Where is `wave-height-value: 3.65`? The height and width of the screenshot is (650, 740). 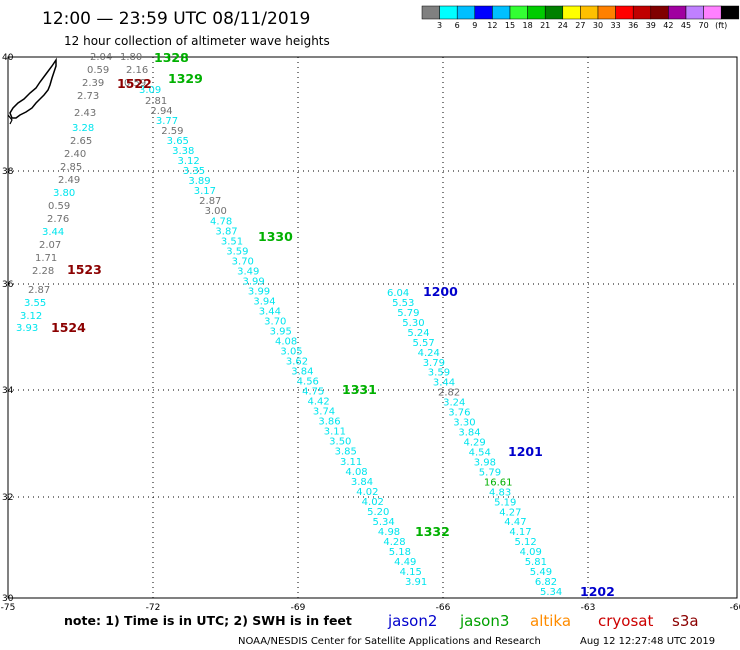 wave-height-value: 3.65 is located at coordinates (178, 141).